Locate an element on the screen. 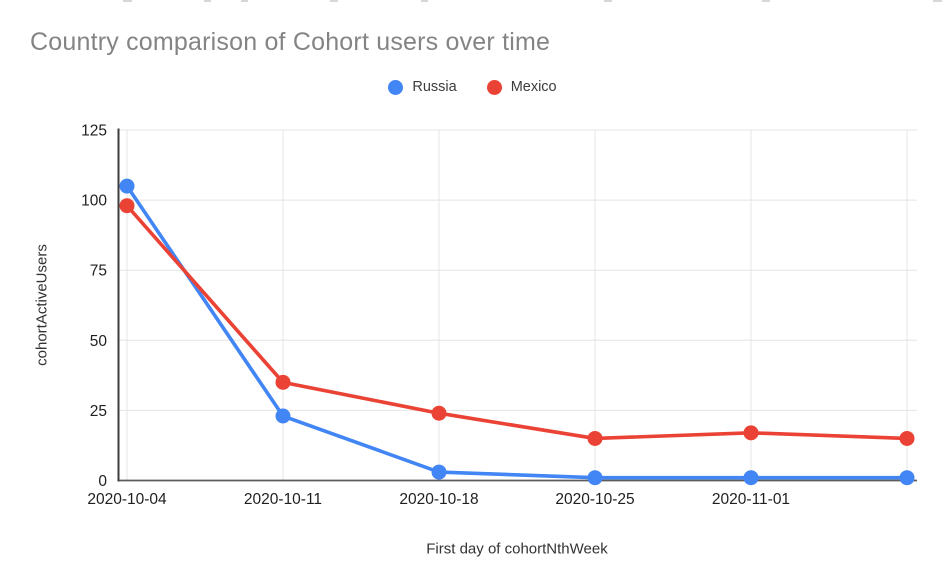 This screenshot has width=945, height=584. y-tick-label: 125 is located at coordinates (94, 131).